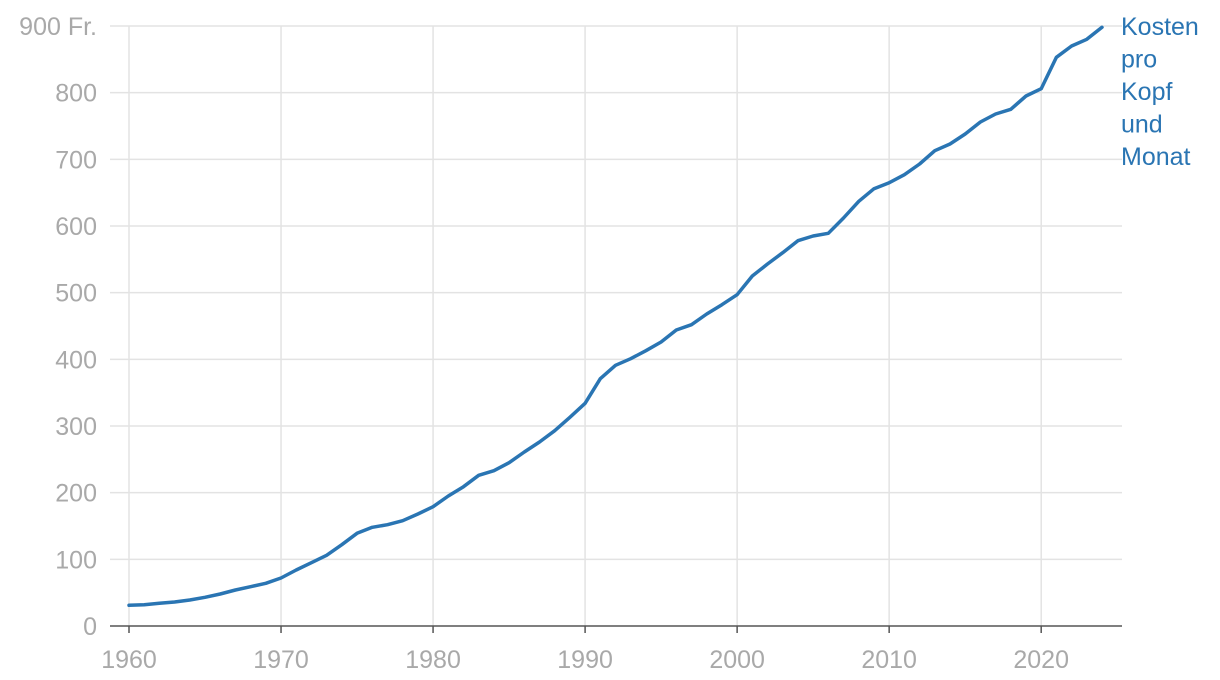  What do you see at coordinates (76, 160) in the screenshot?
I see `y-tick-label: 700` at bounding box center [76, 160].